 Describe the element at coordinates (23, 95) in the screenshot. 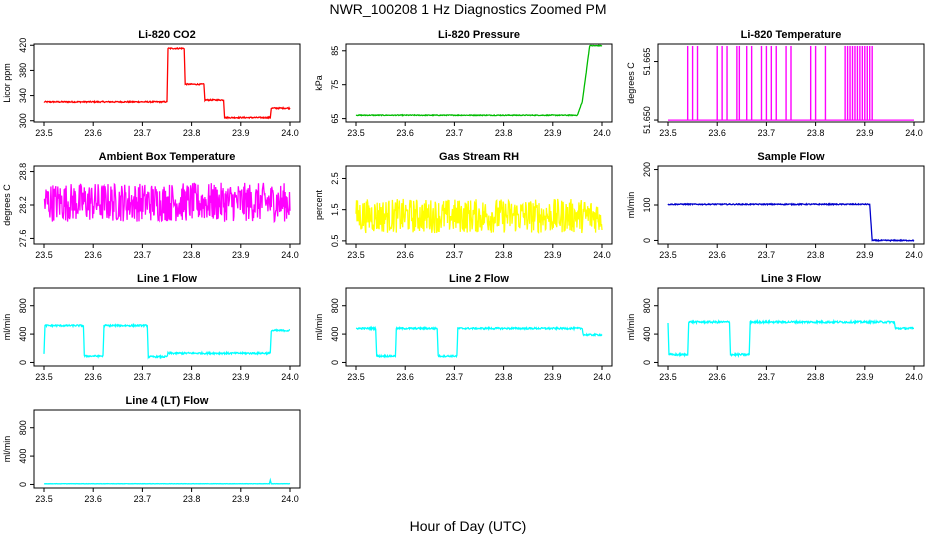

I see `y-tick-label: 340` at that location.